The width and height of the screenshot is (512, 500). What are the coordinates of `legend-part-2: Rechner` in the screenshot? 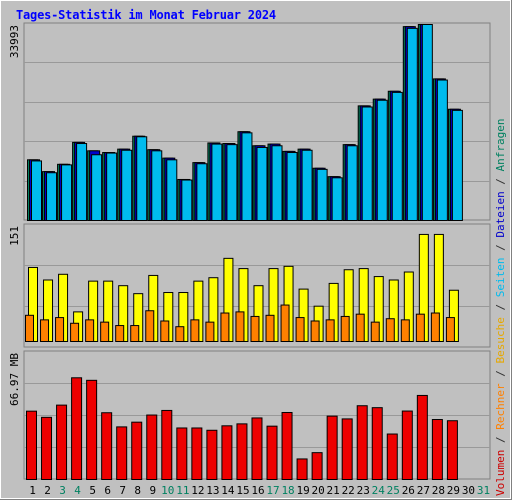 It's located at (500, 406).